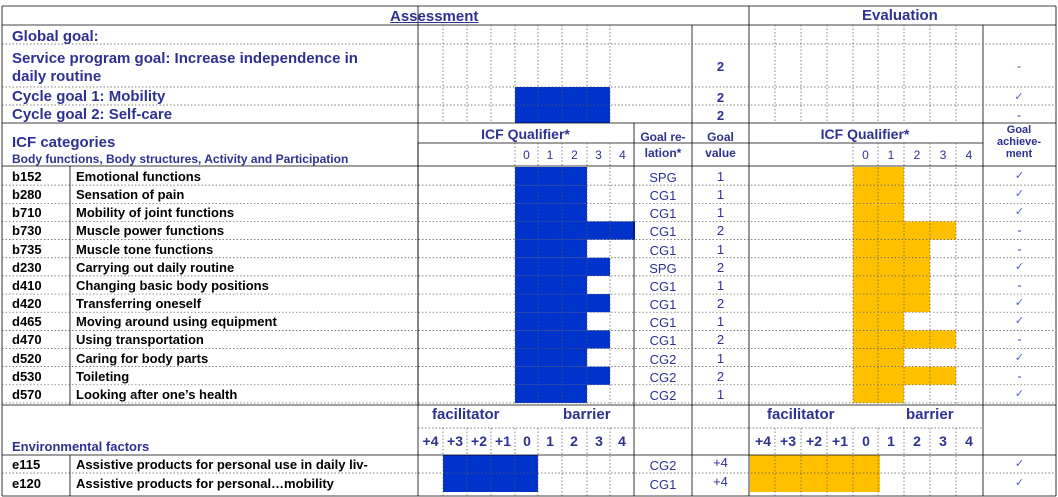 Image resolution: width=1058 pixels, height=497 pixels. What do you see at coordinates (142, 358) in the screenshot?
I see `icf-category-name: Caring for body parts` at bounding box center [142, 358].